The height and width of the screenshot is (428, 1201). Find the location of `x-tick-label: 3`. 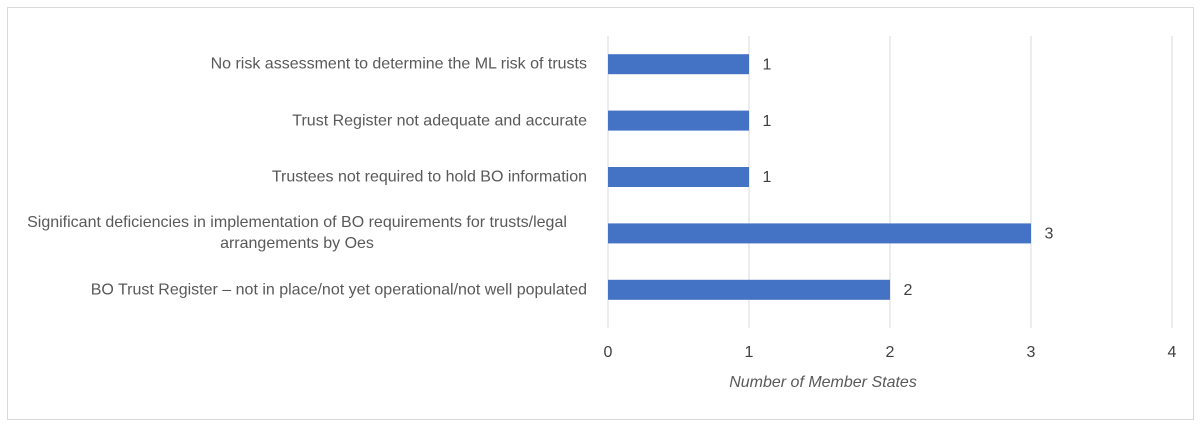

x-tick-label: 3 is located at coordinates (1031, 352).